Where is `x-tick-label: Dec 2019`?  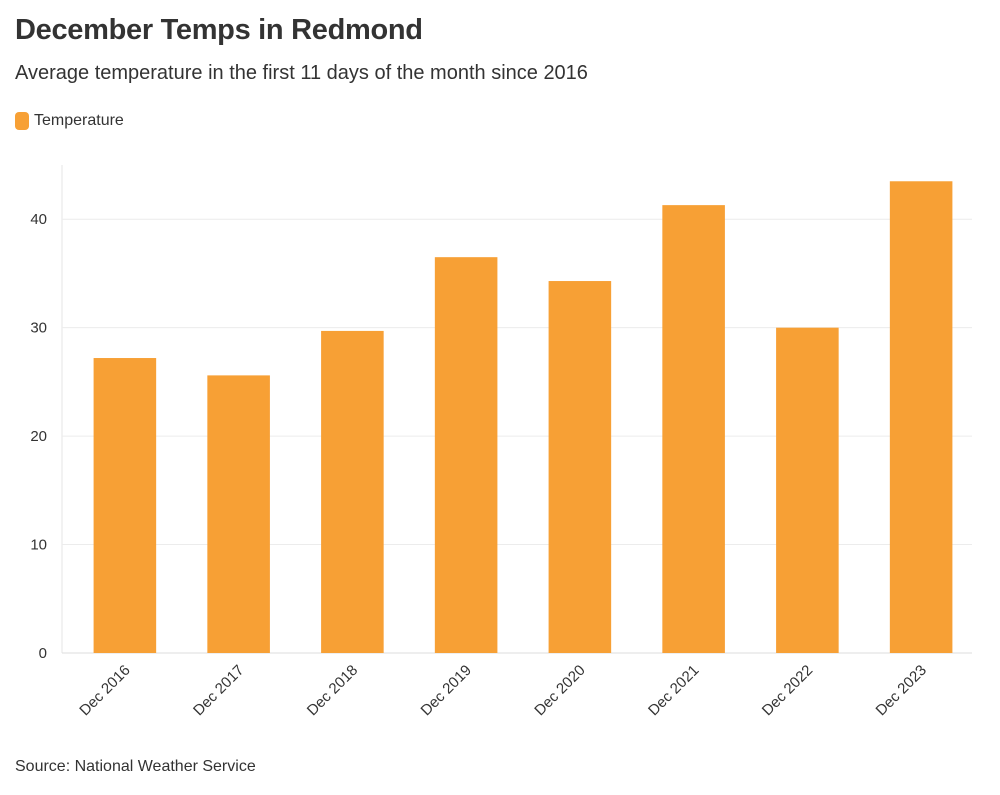 x-tick-label: Dec 2019 is located at coordinates (446, 690).